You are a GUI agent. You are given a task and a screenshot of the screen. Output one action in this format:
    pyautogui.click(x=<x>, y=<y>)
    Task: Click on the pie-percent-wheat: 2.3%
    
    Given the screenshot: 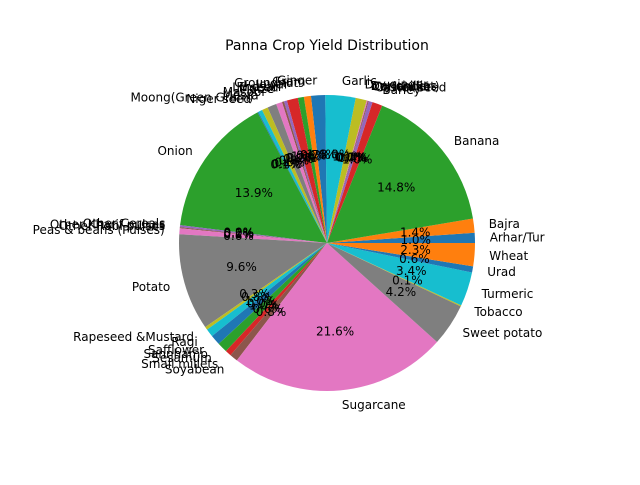 What is the action you would take?
    pyautogui.click(x=415, y=250)
    